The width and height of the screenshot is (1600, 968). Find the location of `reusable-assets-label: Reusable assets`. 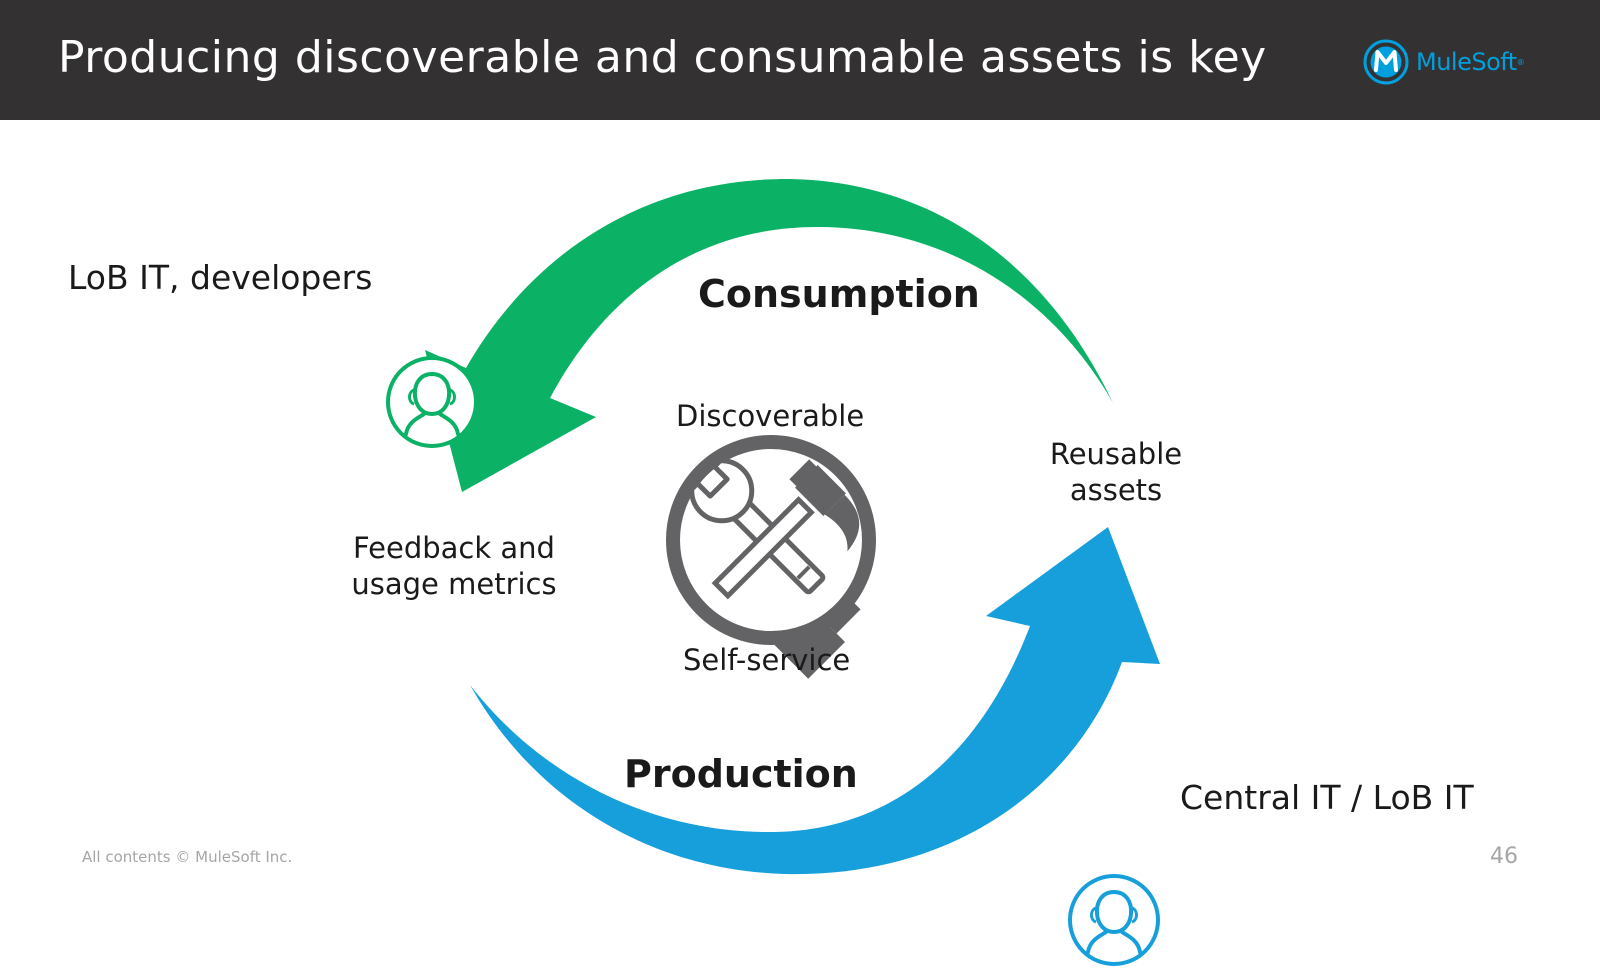

reusable-assets-label: Reusable assets is located at coordinates (1116, 472).